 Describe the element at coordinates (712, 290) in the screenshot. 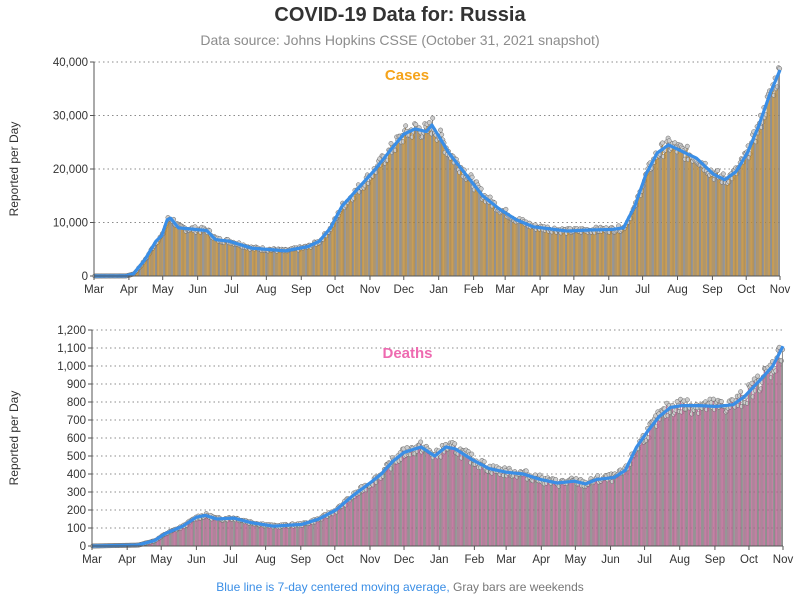

I see `x-tick-label: Sep` at that location.